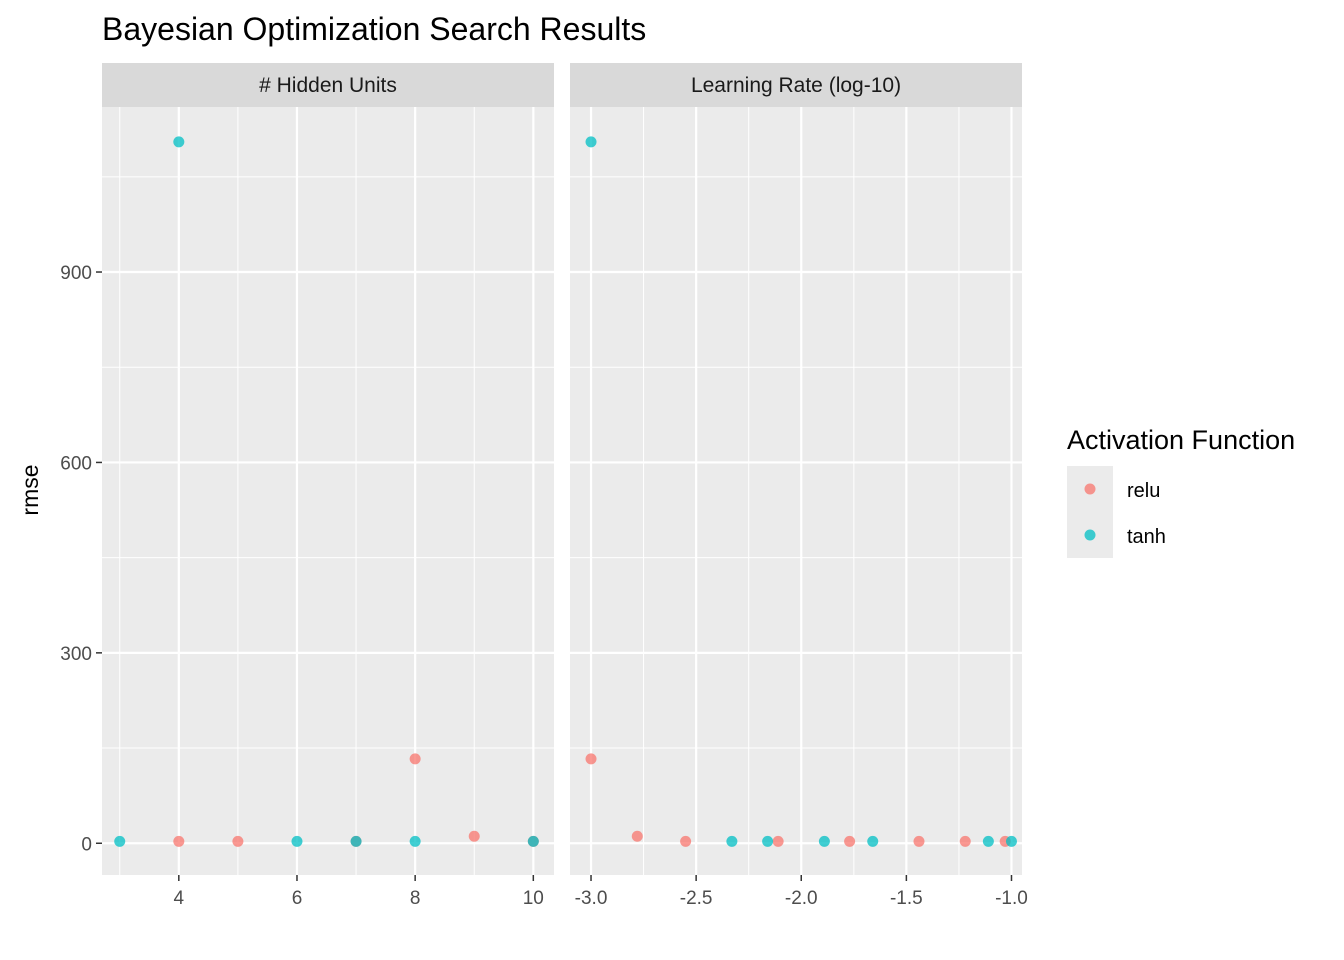  I want to click on x-tick-label: 6, so click(297, 898).